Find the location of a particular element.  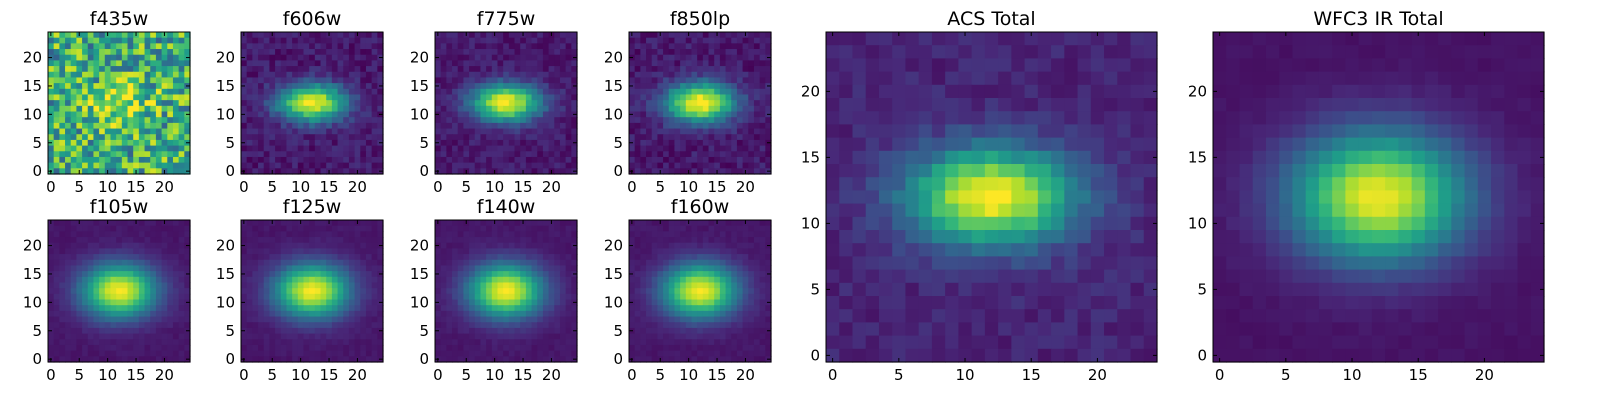

plot-title: f775w is located at coordinates (506, 19).